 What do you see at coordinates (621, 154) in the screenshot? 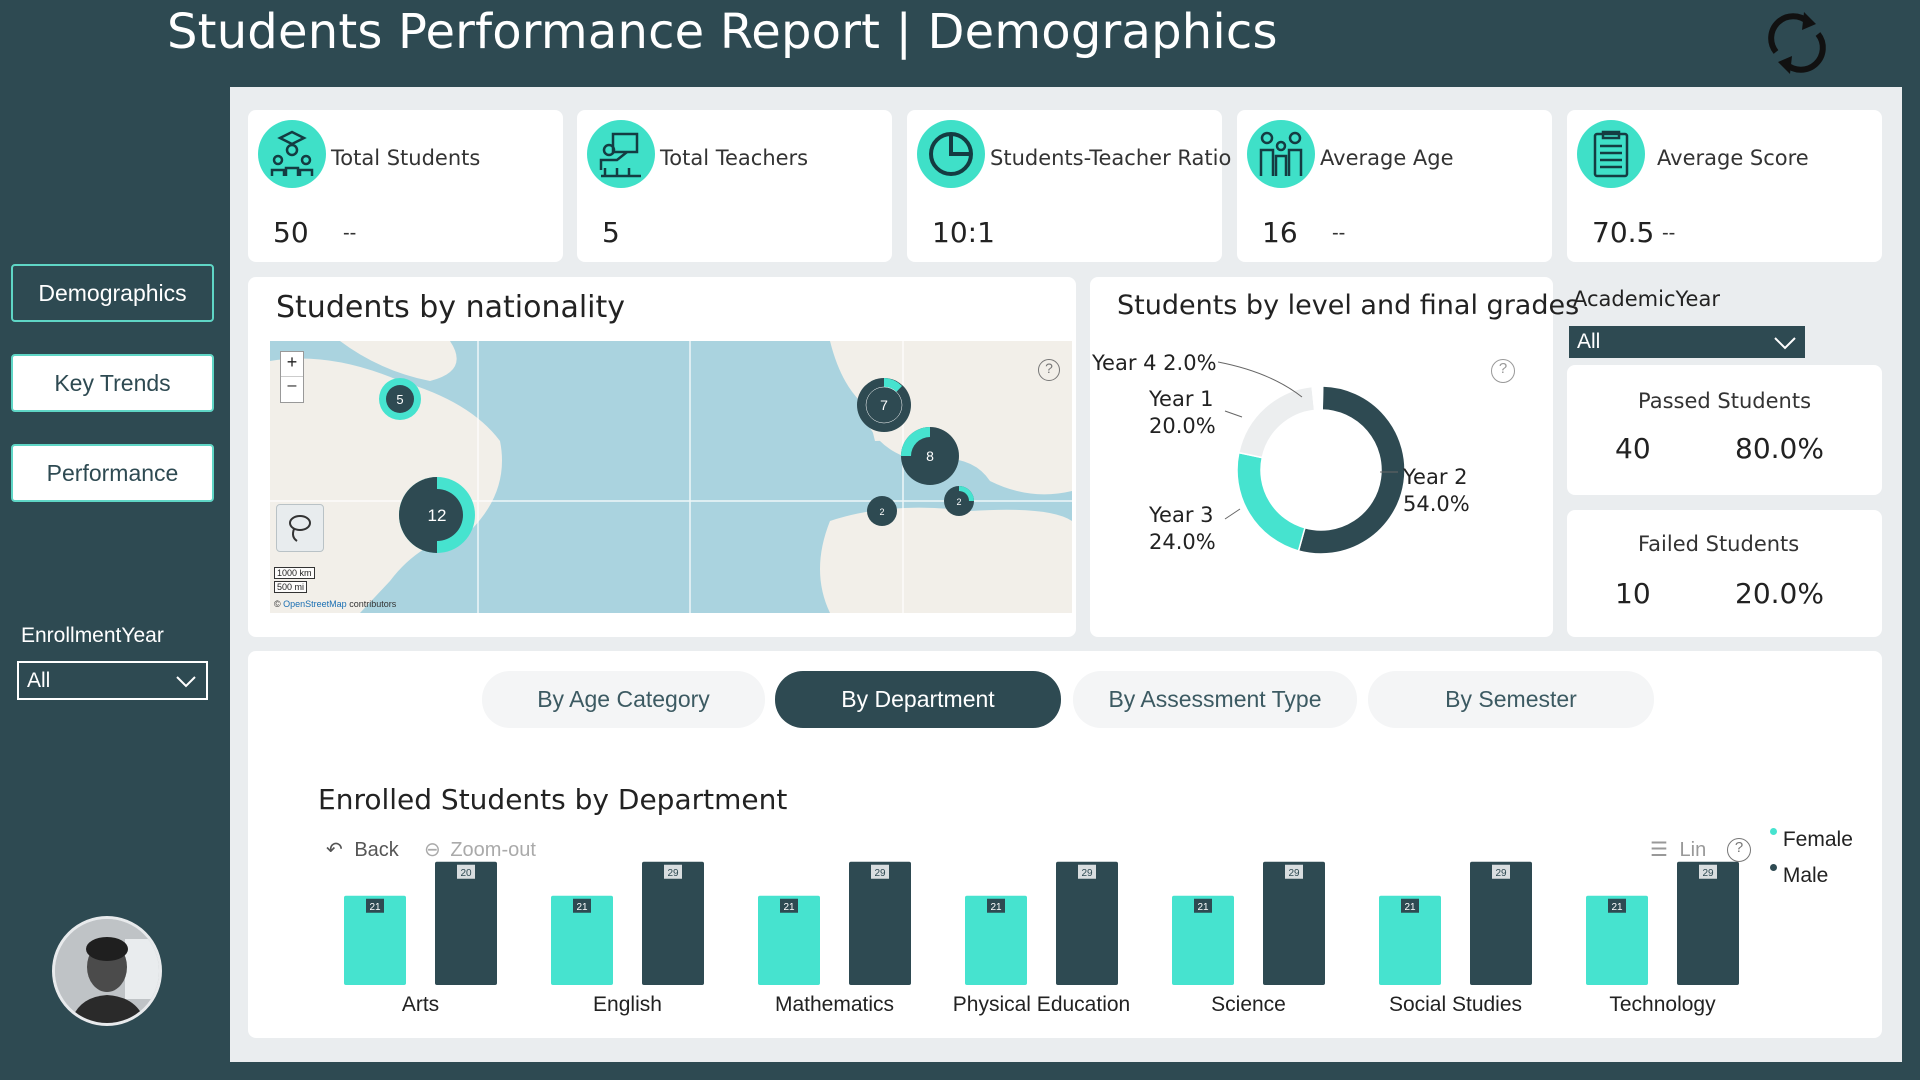
I see `teacher-board-icon` at bounding box center [621, 154].